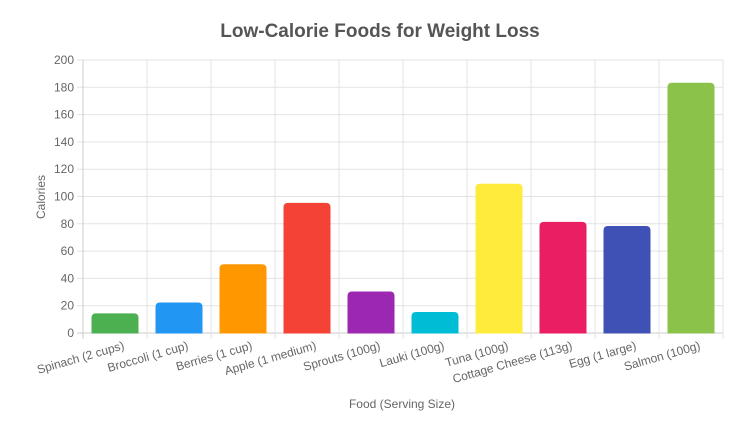 This screenshot has height=423, width=753. What do you see at coordinates (68, 306) in the screenshot?
I see `y-tick-label: 20` at bounding box center [68, 306].